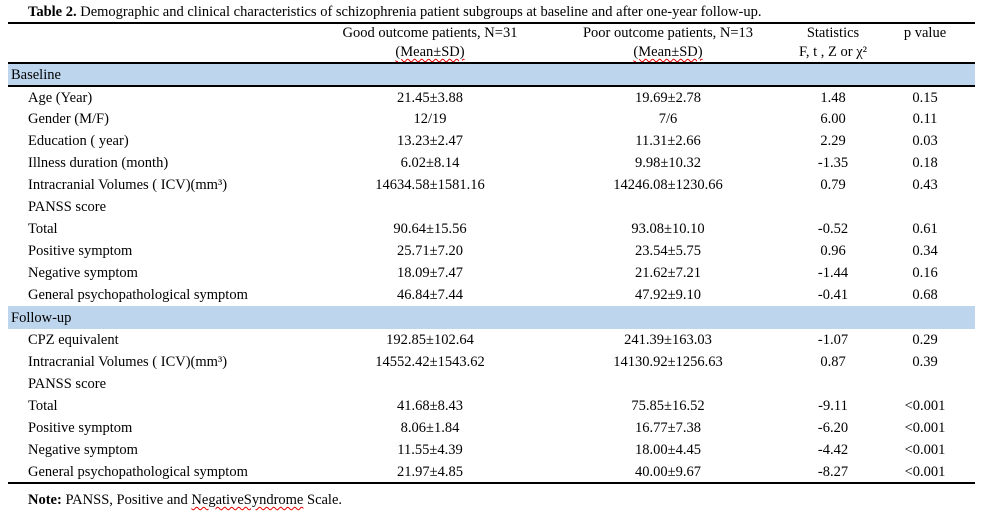  I want to click on header-poor-outcome-column: Poor outcome patients, N=13 (Mean±SD), so click(668, 43).